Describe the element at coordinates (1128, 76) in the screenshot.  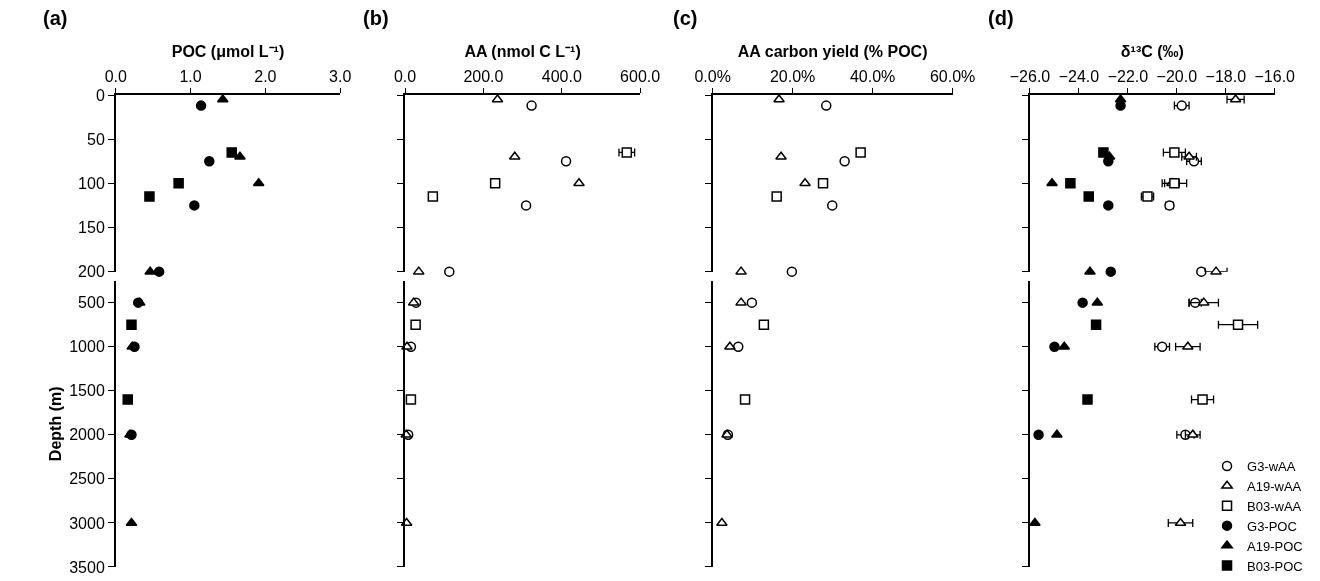
I see `x-tick-label: −22.0` at that location.